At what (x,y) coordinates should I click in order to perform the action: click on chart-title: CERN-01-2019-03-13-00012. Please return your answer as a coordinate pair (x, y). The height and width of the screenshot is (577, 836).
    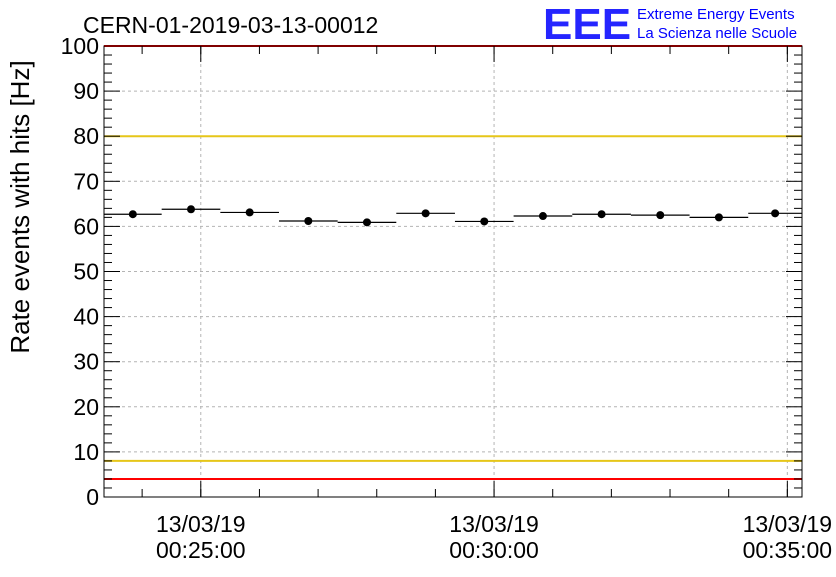
    Looking at the image, I should click on (230, 25).